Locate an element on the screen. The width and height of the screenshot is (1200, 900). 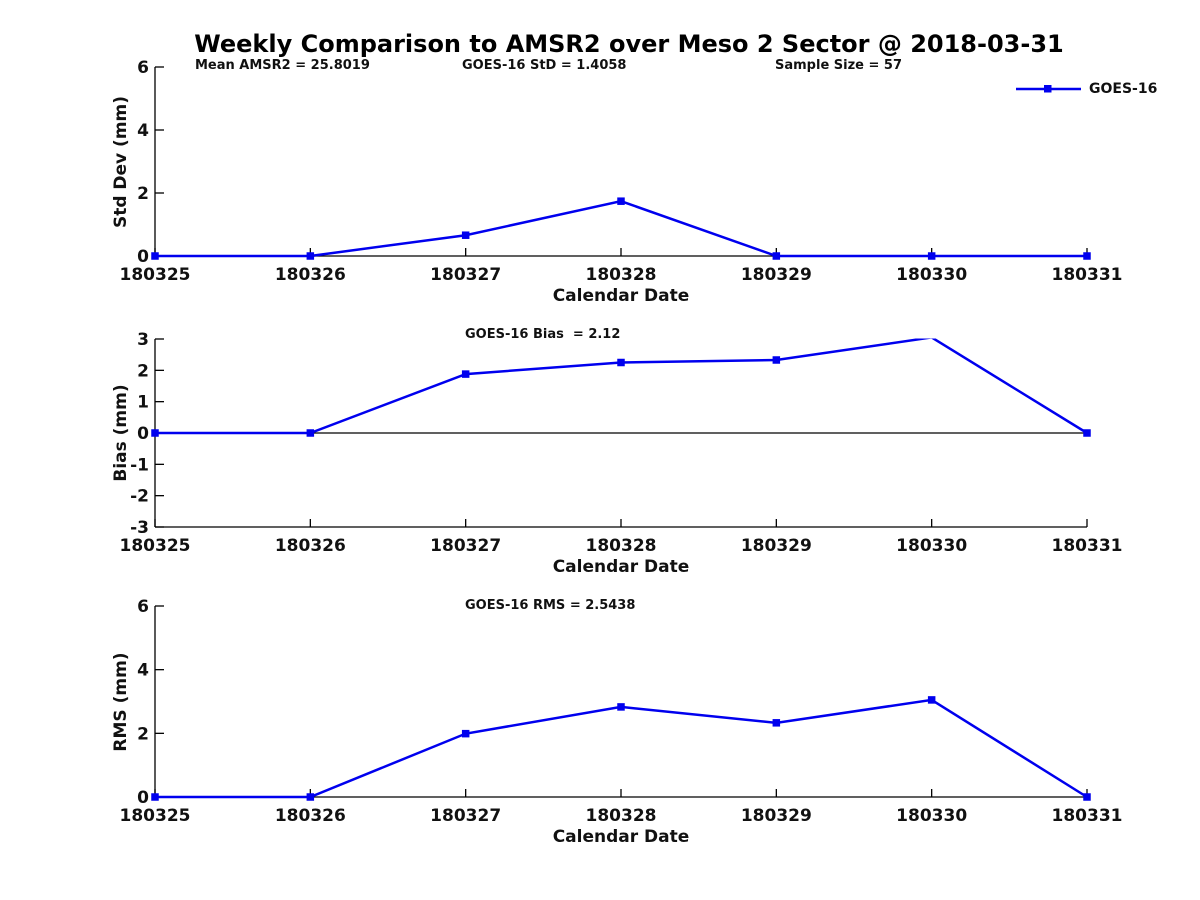
y-axis-label-rms: RMS (mm) is located at coordinates (121, 702).